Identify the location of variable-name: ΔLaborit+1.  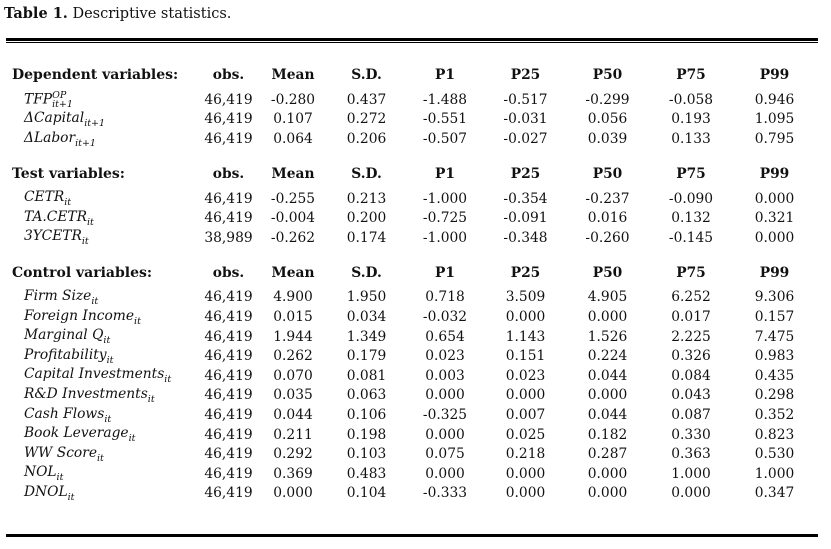
(103, 139).